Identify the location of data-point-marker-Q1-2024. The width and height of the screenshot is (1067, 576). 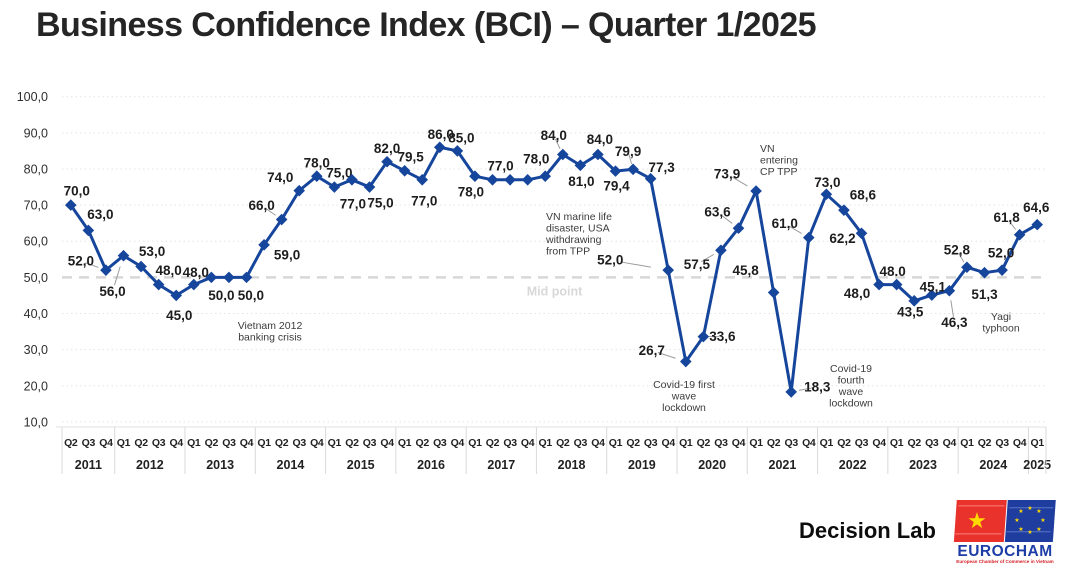
(967, 267).